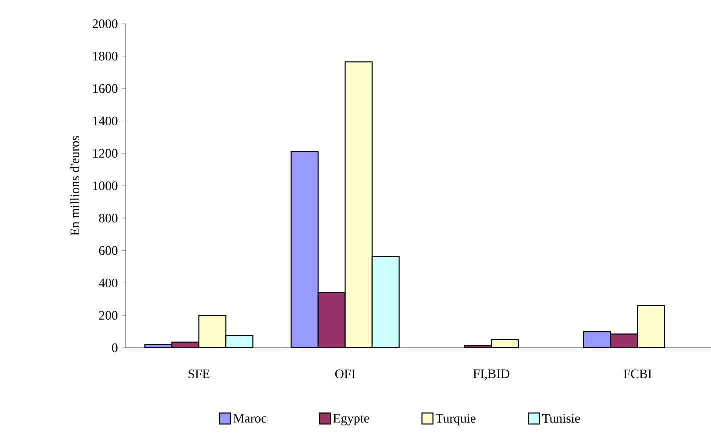  What do you see at coordinates (345, 374) in the screenshot?
I see `x-tick-label: OFI` at bounding box center [345, 374].